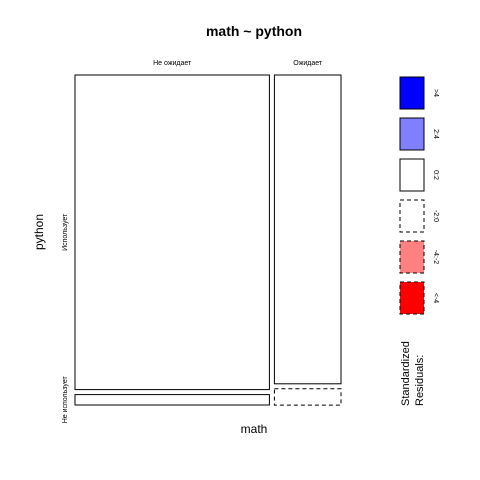  Describe the element at coordinates (435, 134) in the screenshot. I see `legend-label: 2:4` at that location.